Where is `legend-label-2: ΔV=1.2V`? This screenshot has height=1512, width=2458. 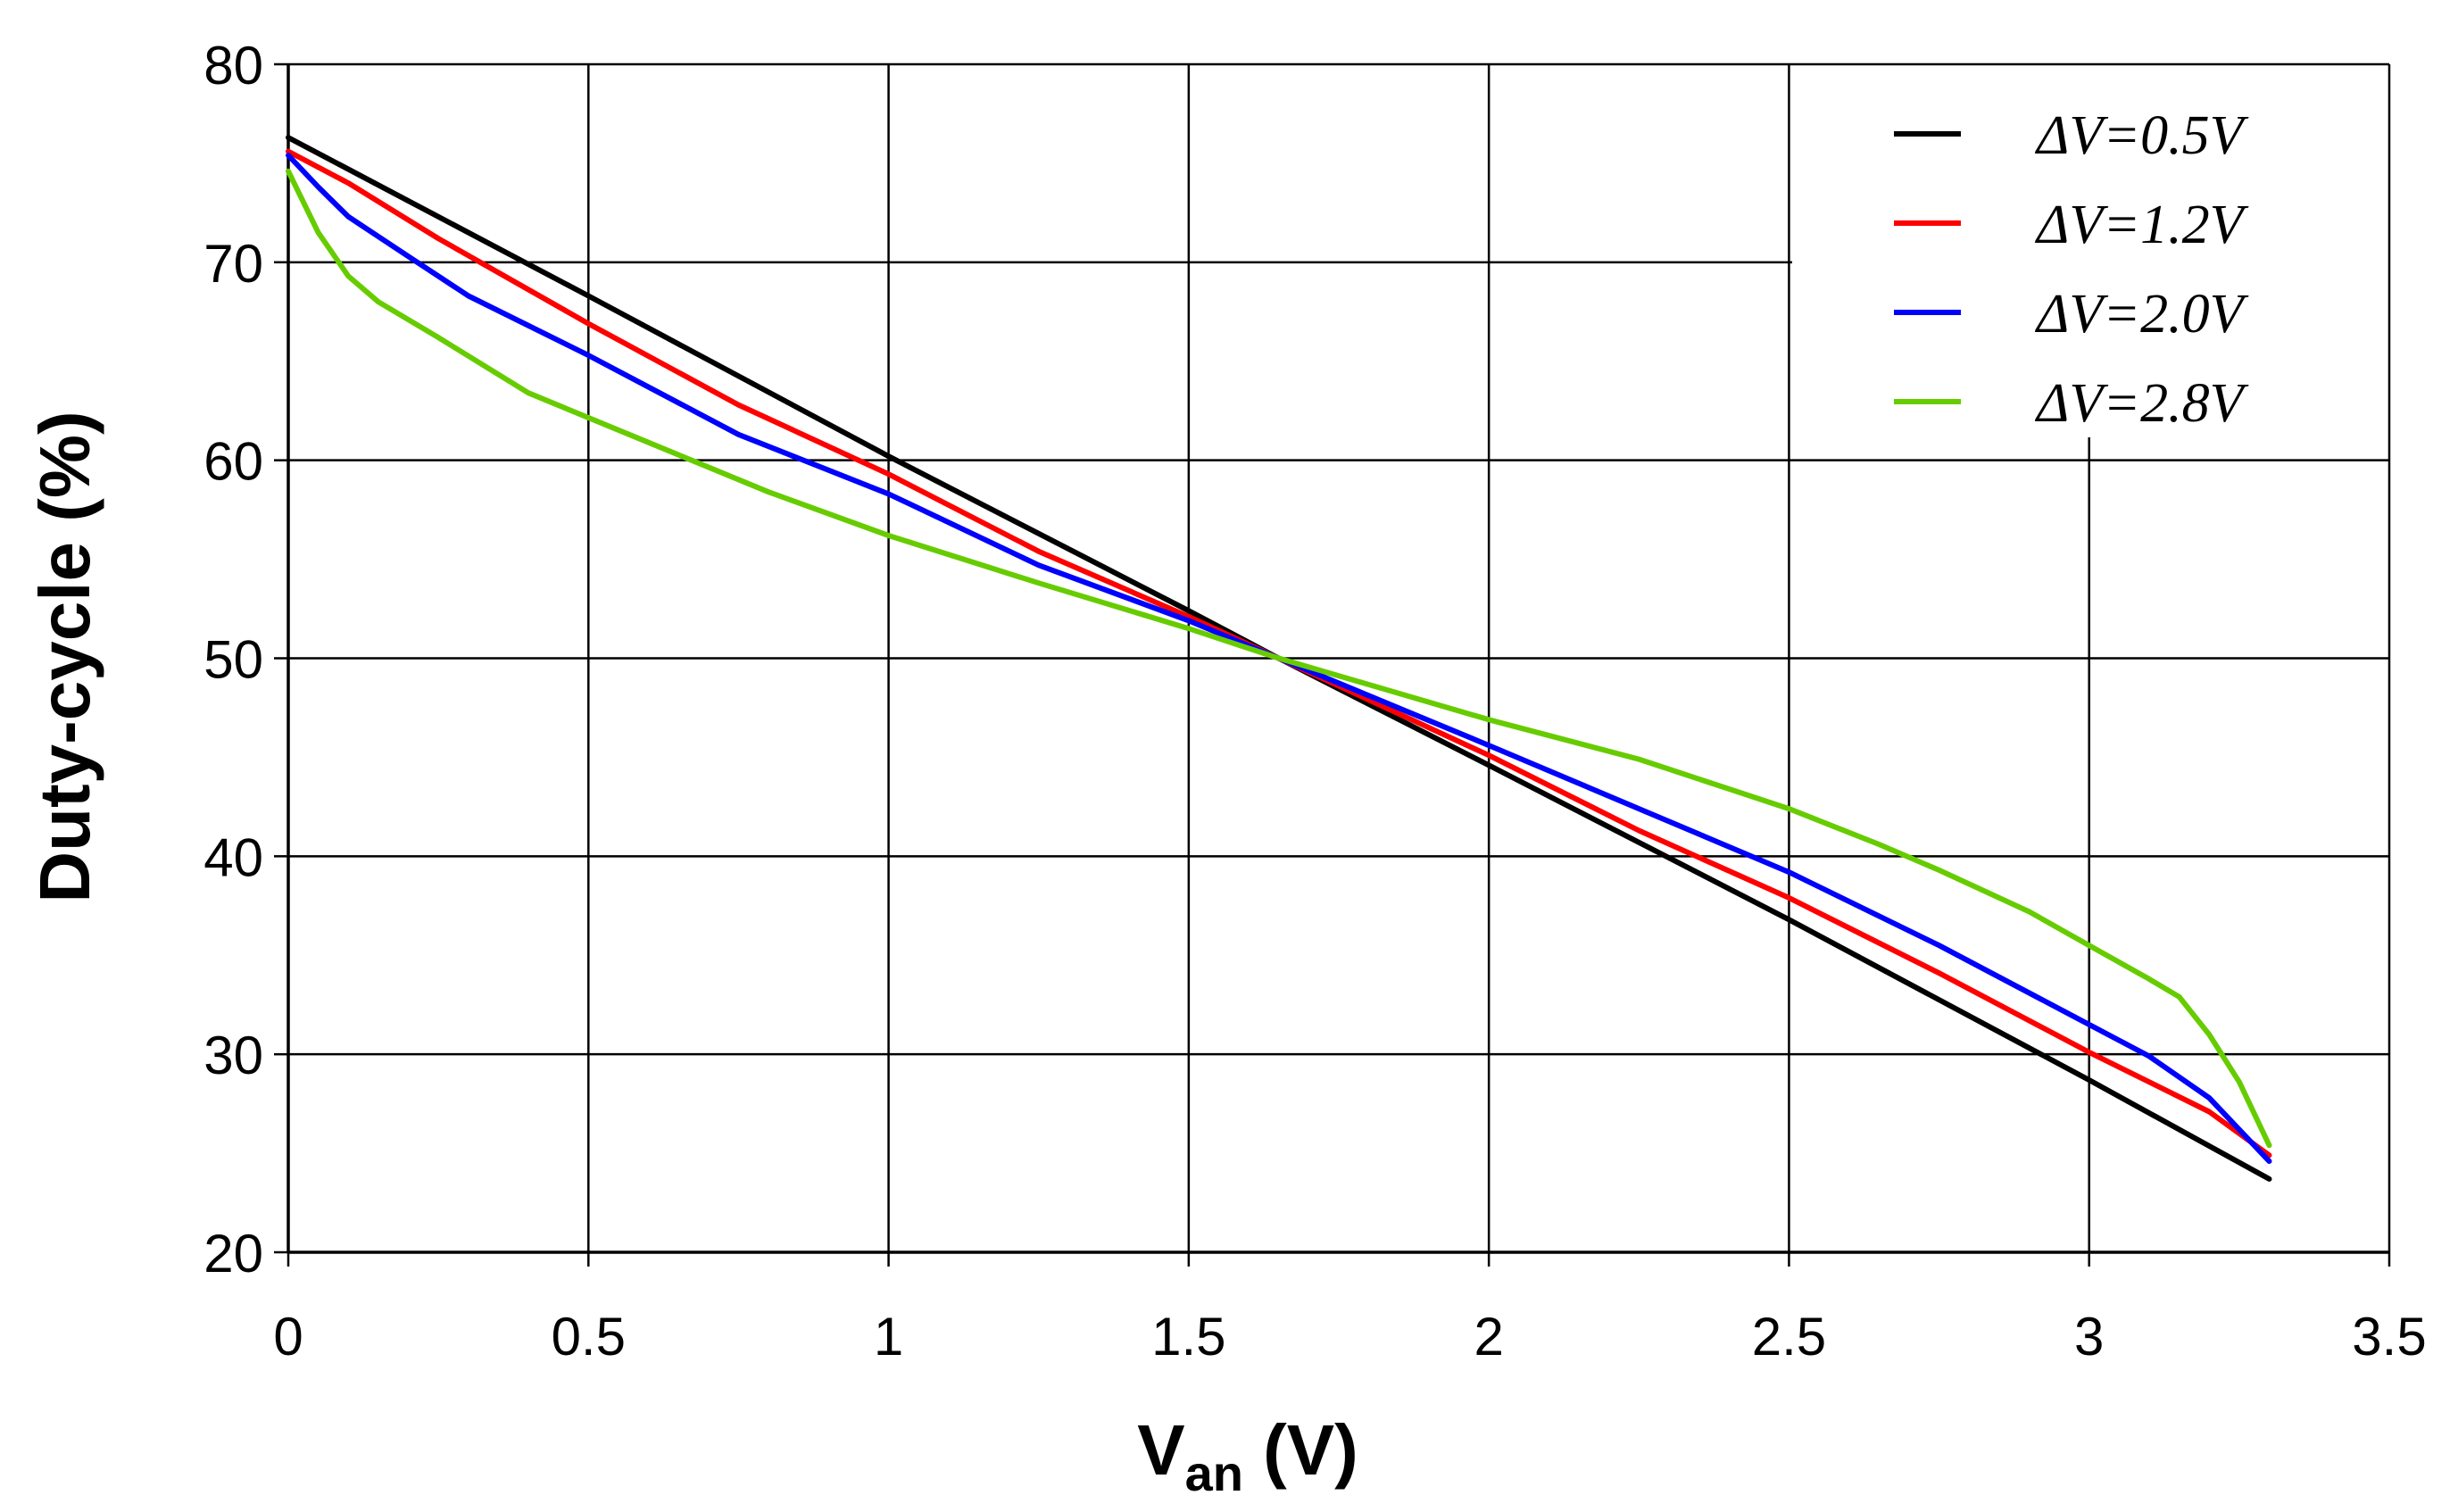 legend-label-2: ΔV=1.2V is located at coordinates (2142, 225).